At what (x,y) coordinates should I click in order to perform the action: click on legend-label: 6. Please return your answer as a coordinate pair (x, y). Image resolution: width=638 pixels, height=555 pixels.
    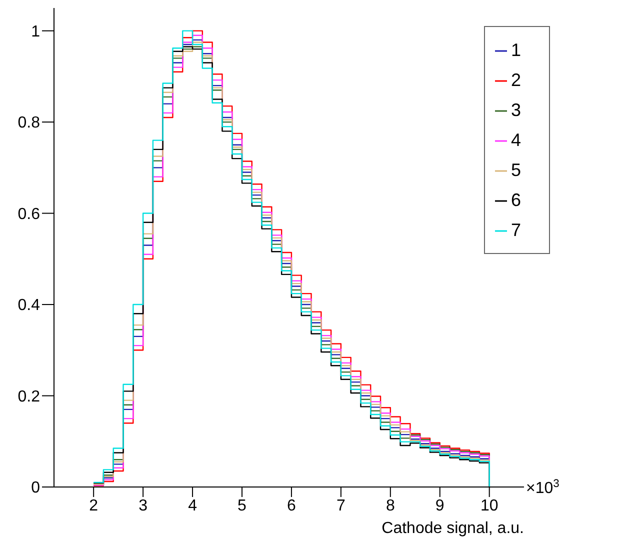
    Looking at the image, I should click on (515, 200).